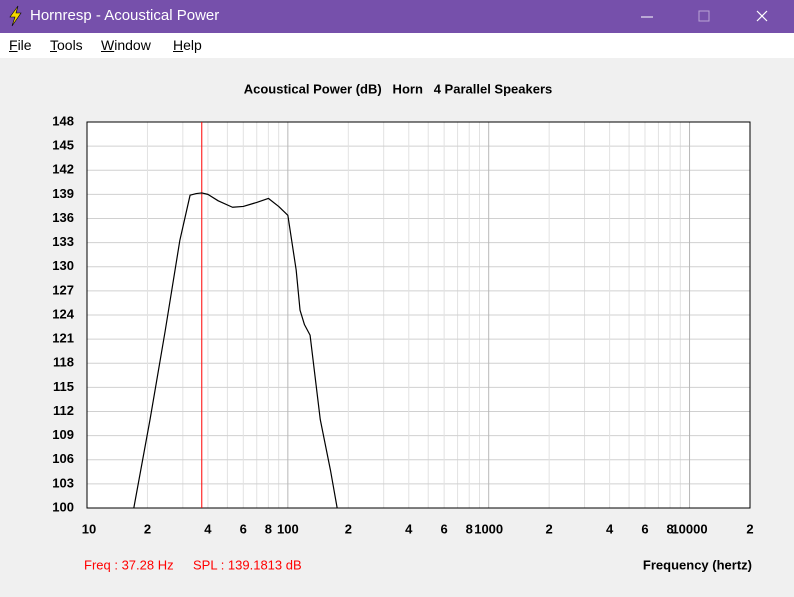 This screenshot has height=597, width=794. Describe the element at coordinates (129, 564) in the screenshot. I see `cursor-freq: Freq : 37.28 Hz` at that location.